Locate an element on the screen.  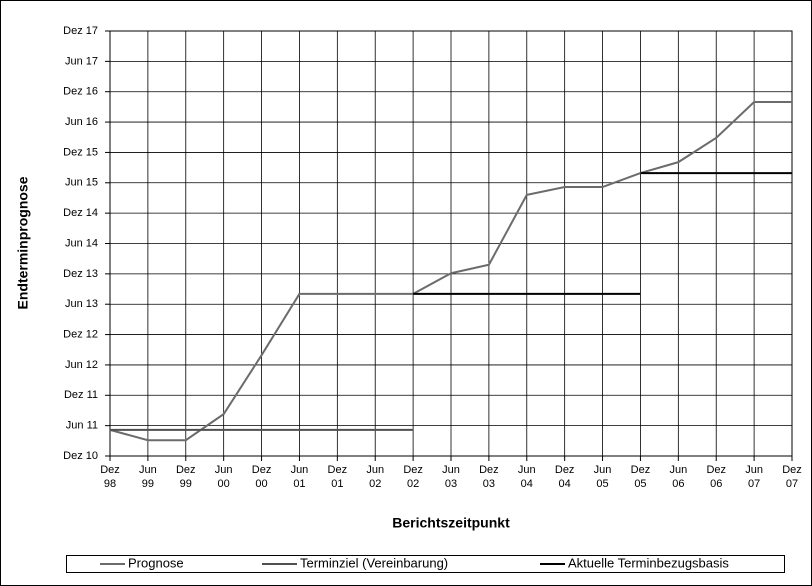
x-tick-label: Dez 00 is located at coordinates (261, 477).